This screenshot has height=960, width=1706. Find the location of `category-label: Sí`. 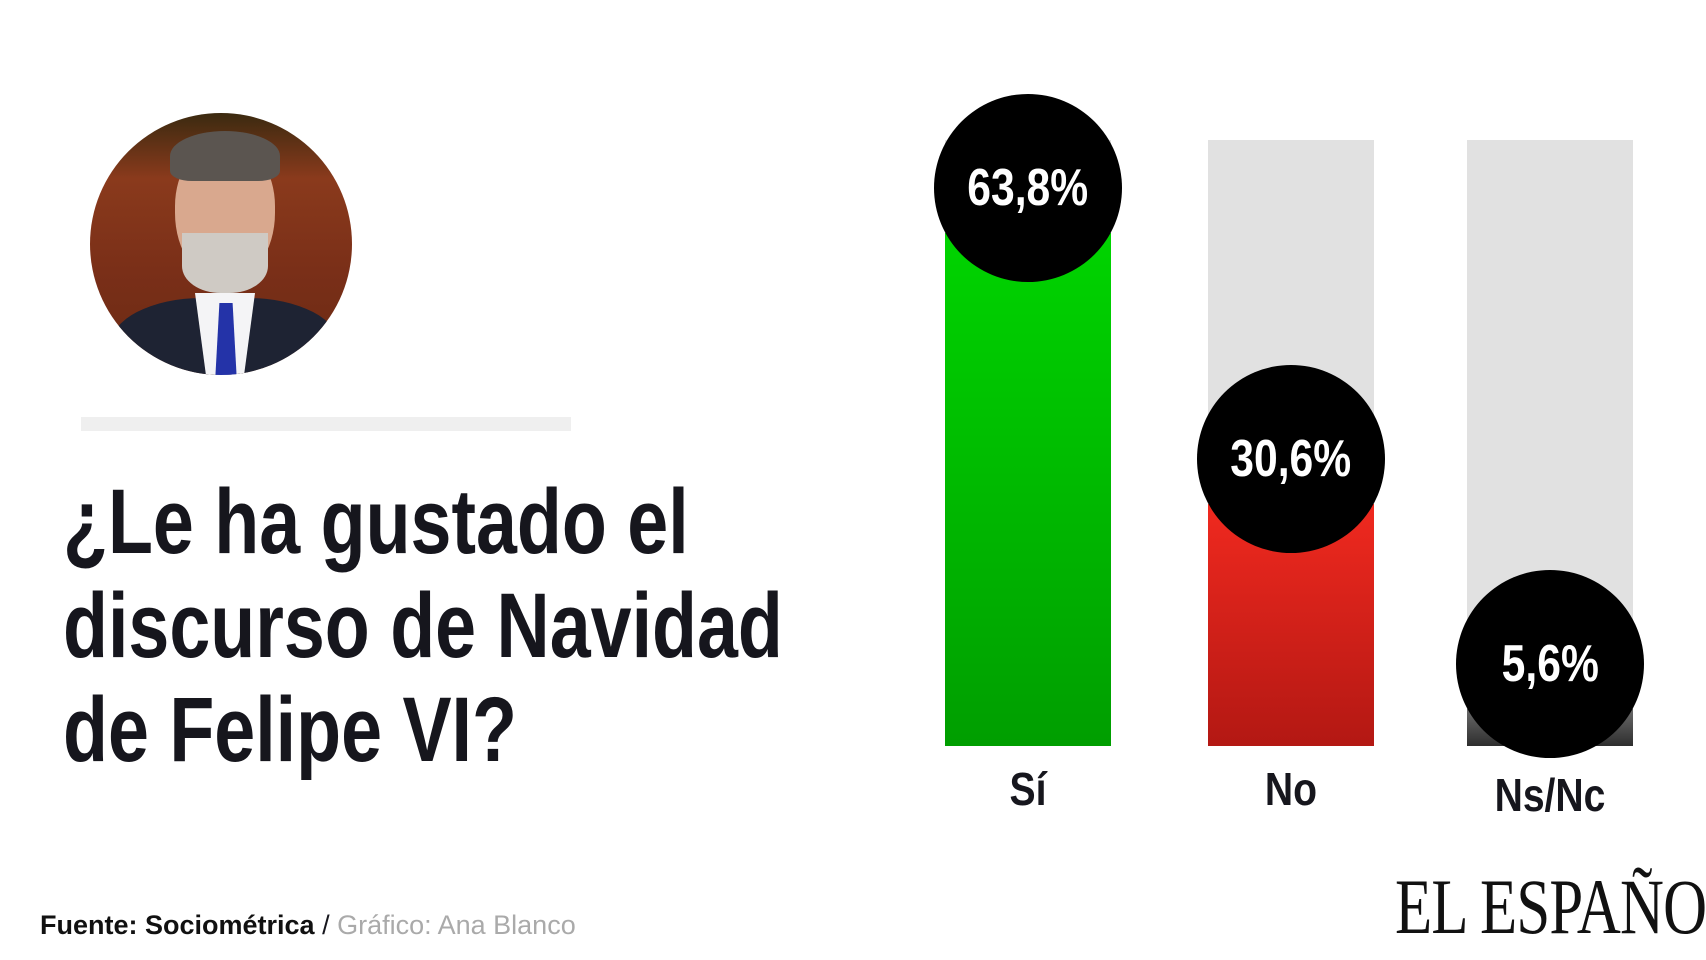

category-label: Sí is located at coordinates (1028, 789).